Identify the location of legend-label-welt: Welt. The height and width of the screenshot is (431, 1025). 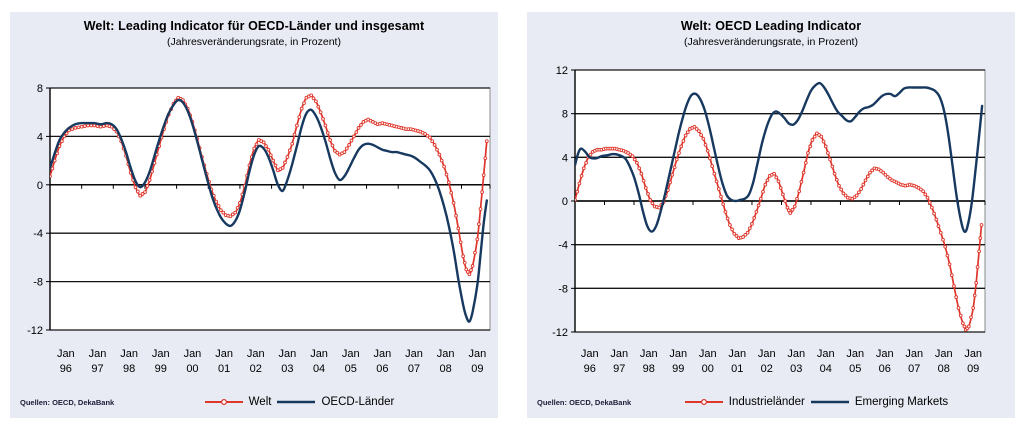
(260, 402).